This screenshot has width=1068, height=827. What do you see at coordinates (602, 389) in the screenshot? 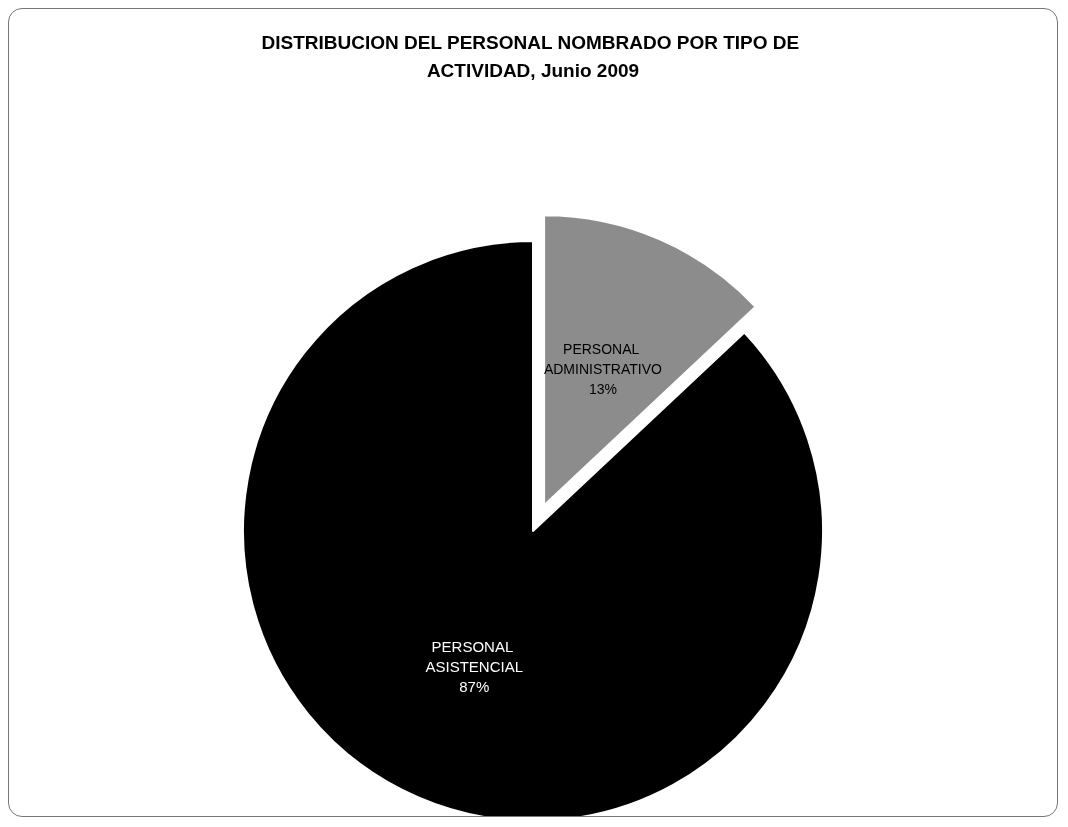
I see `data-label: 13%` at bounding box center [602, 389].